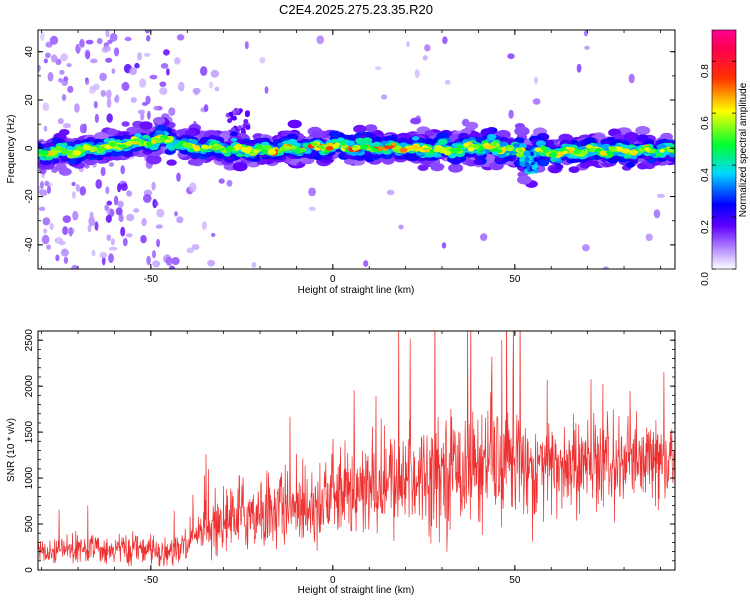 The width and height of the screenshot is (750, 600). Describe the element at coordinates (705, 279) in the screenshot. I see `colorbar-tick-label: 0.0` at that location.